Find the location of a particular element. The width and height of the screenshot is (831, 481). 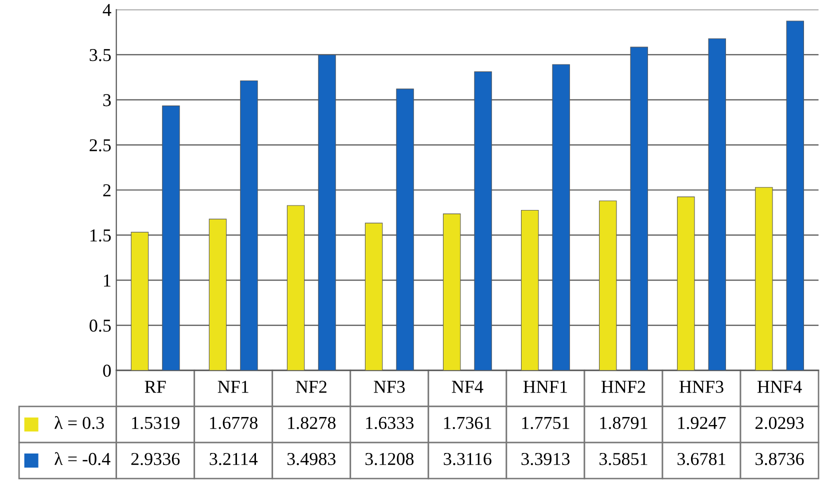

x-tick-label: NF2 is located at coordinates (311, 386).